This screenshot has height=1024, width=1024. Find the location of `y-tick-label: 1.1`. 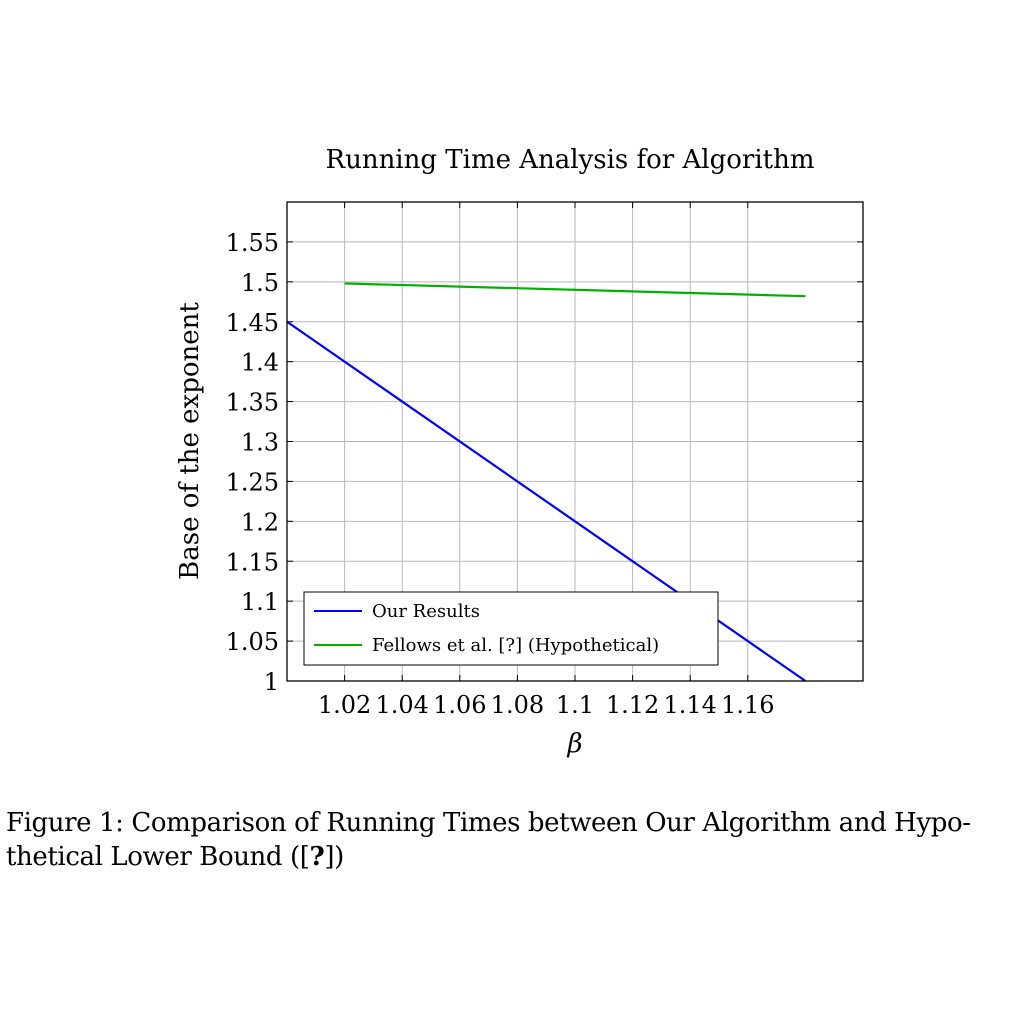

y-tick-label: 1.1 is located at coordinates (260, 602).